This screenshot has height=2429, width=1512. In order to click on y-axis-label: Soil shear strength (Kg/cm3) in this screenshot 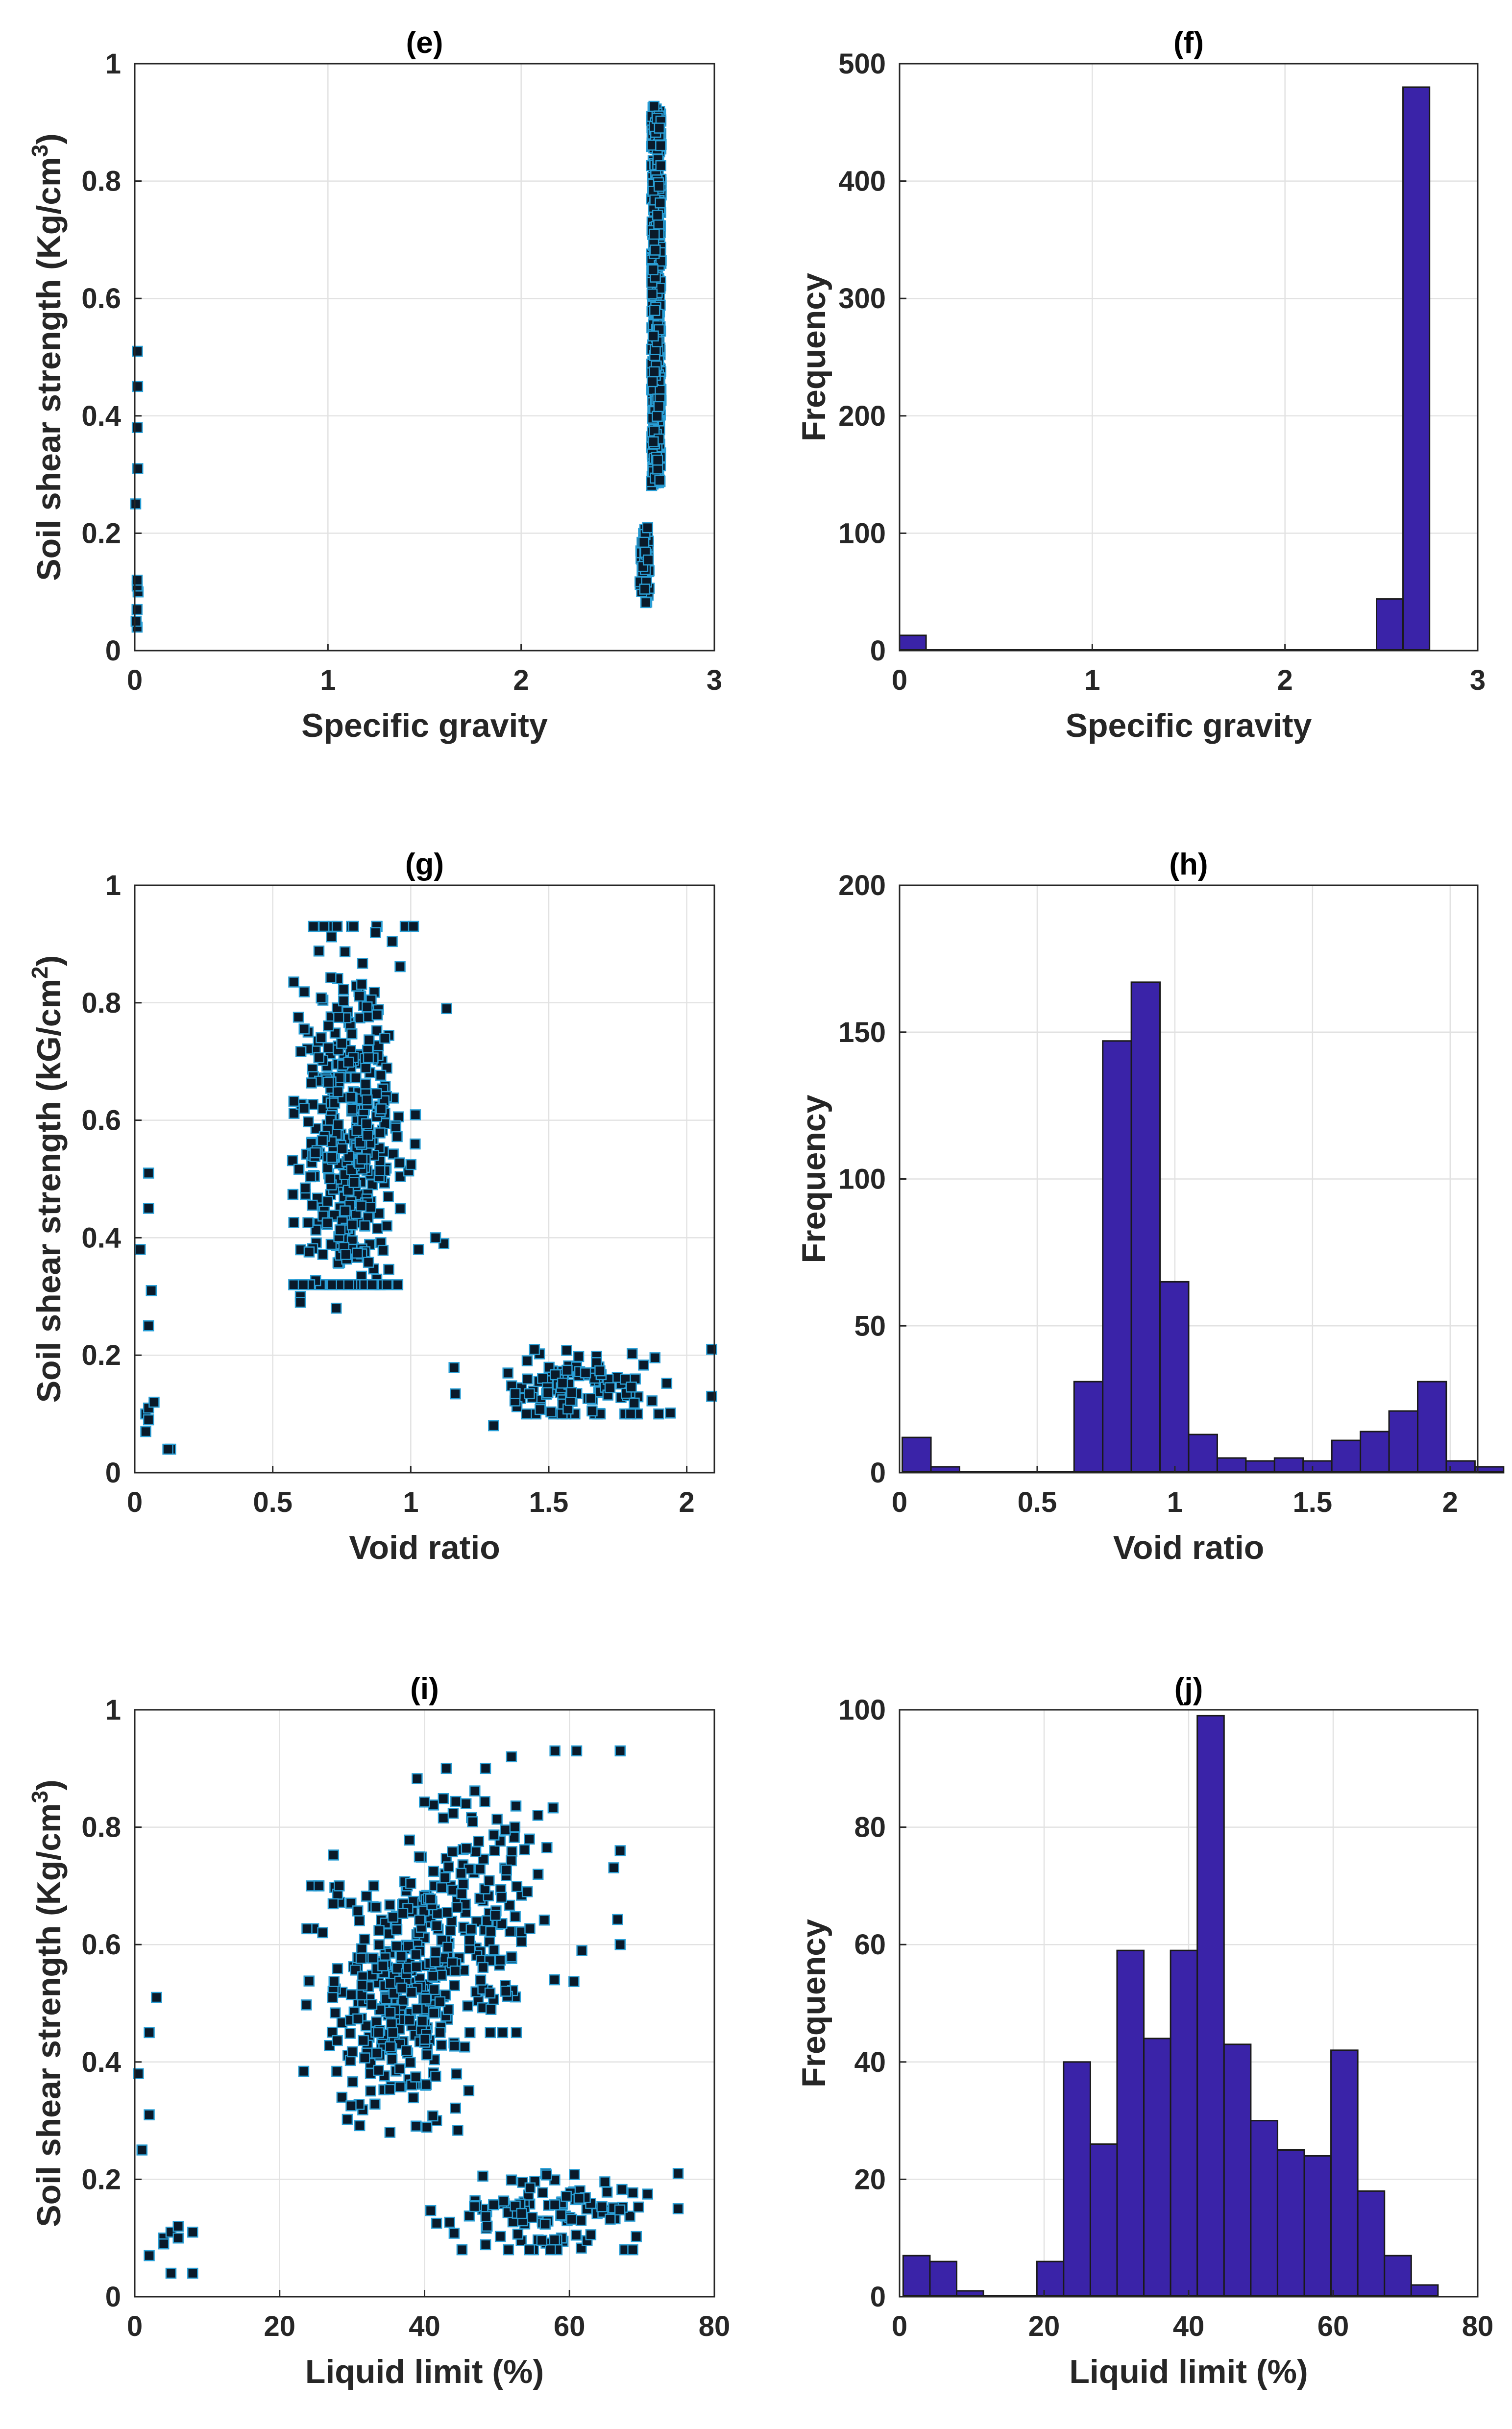, I will do `click(47, 357)`.